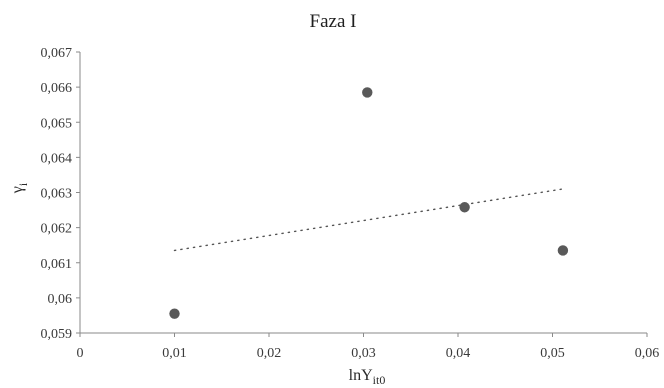 The width and height of the screenshot is (664, 388). What do you see at coordinates (57, 264) in the screenshot?
I see `y-tick-label: 0,061` at bounding box center [57, 264].